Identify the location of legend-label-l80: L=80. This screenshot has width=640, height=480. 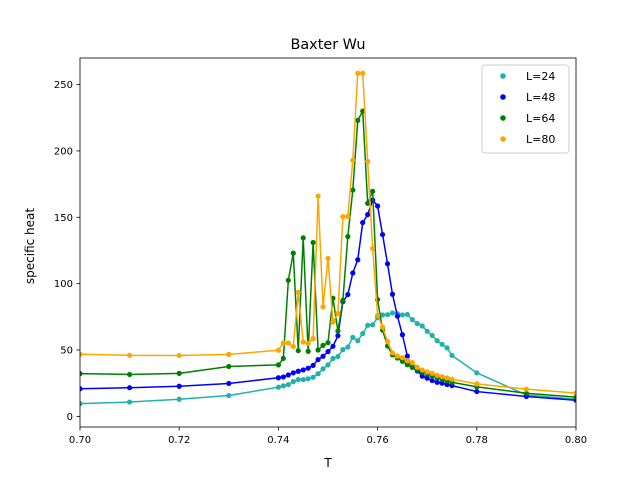
(540, 139).